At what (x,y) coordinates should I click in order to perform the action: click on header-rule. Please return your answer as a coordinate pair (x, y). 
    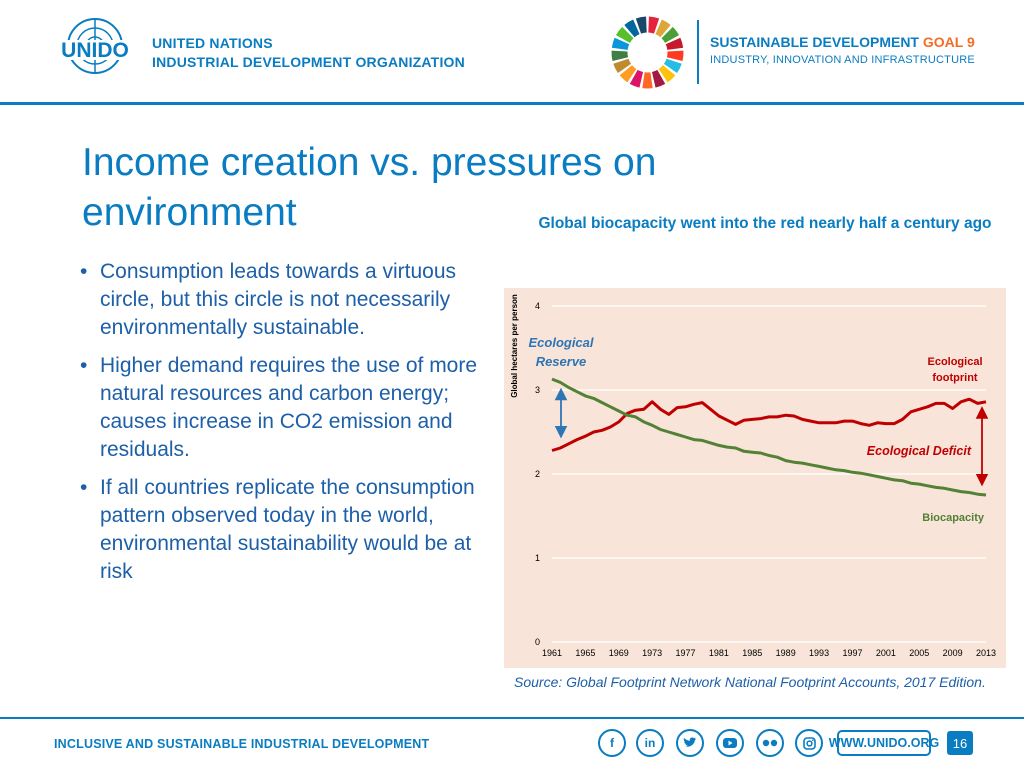
    Looking at the image, I should click on (512, 103).